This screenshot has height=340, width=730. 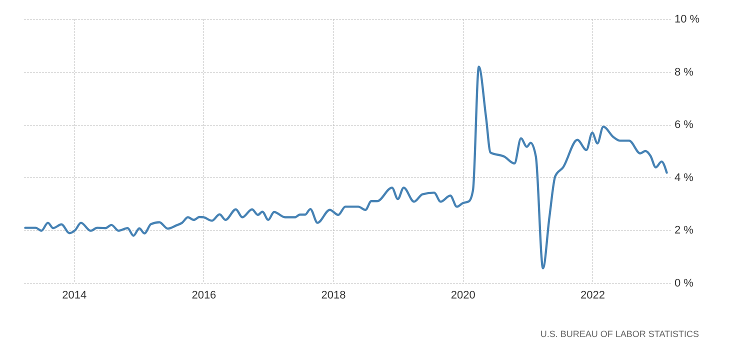 What do you see at coordinates (684, 72) in the screenshot?
I see `y-tick-label: 8 %` at bounding box center [684, 72].